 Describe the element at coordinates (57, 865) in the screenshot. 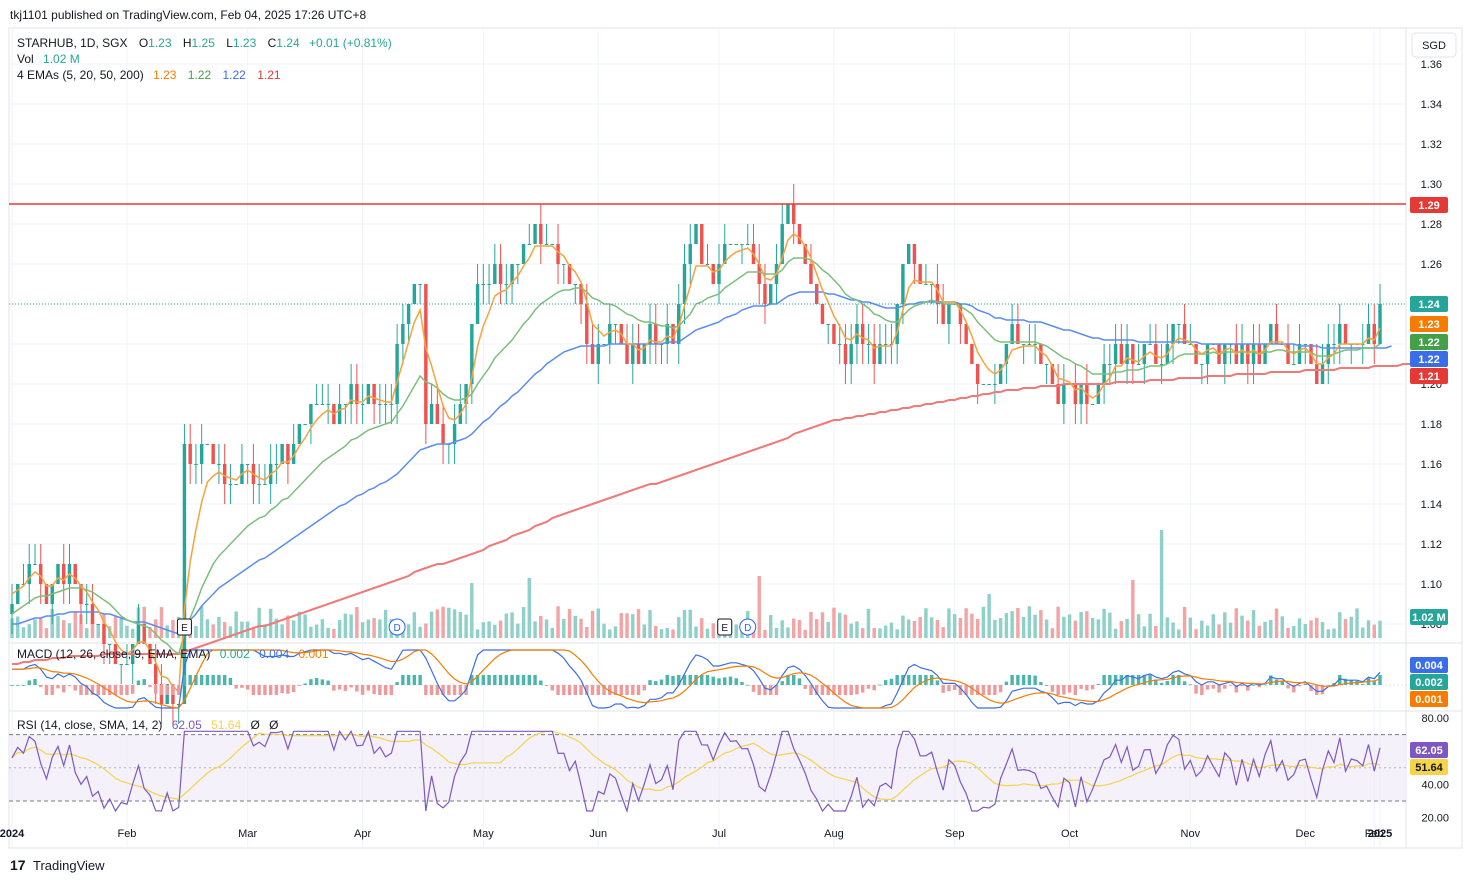

I see `tradingview-logo: 17 TradingView` at that location.